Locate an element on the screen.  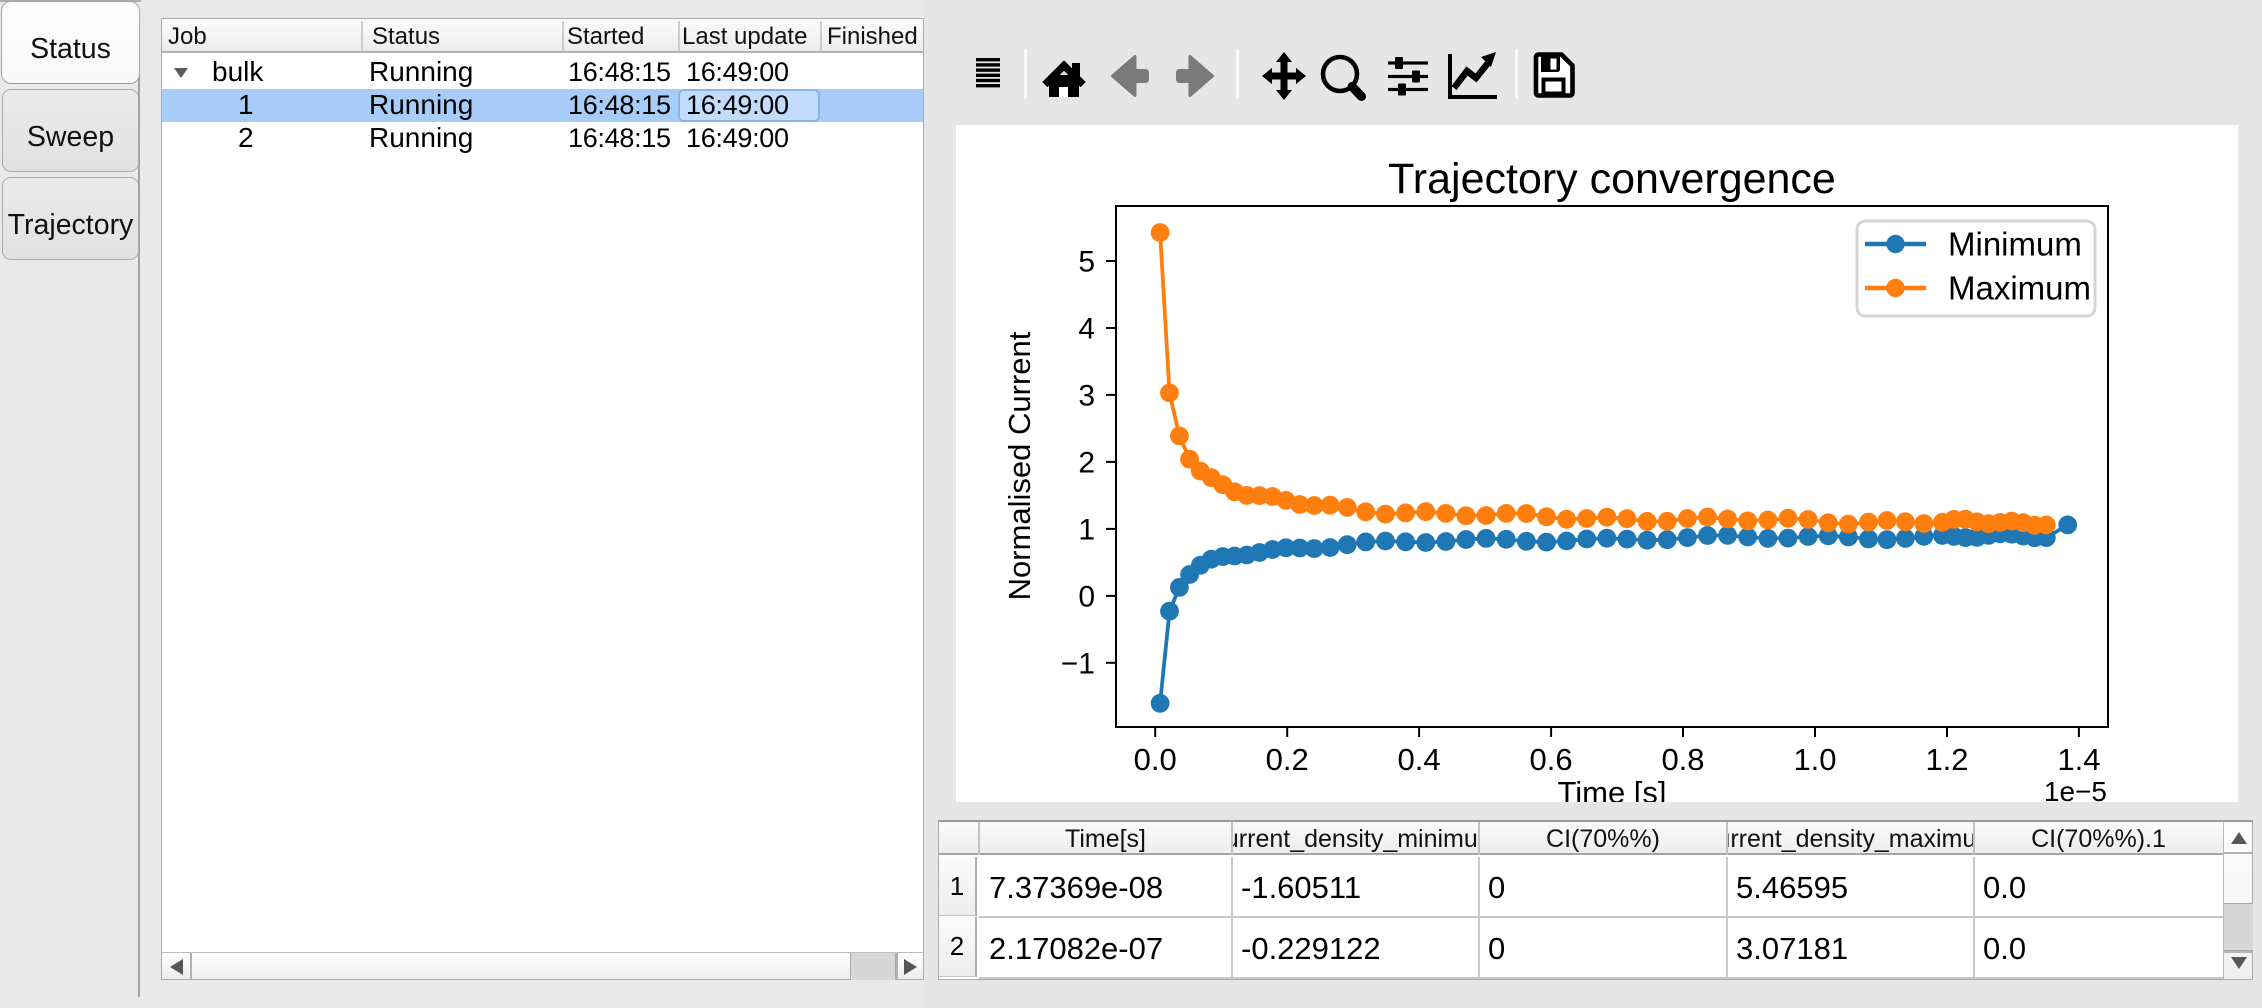
svg-text: 3 is located at coordinates (1086, 395).